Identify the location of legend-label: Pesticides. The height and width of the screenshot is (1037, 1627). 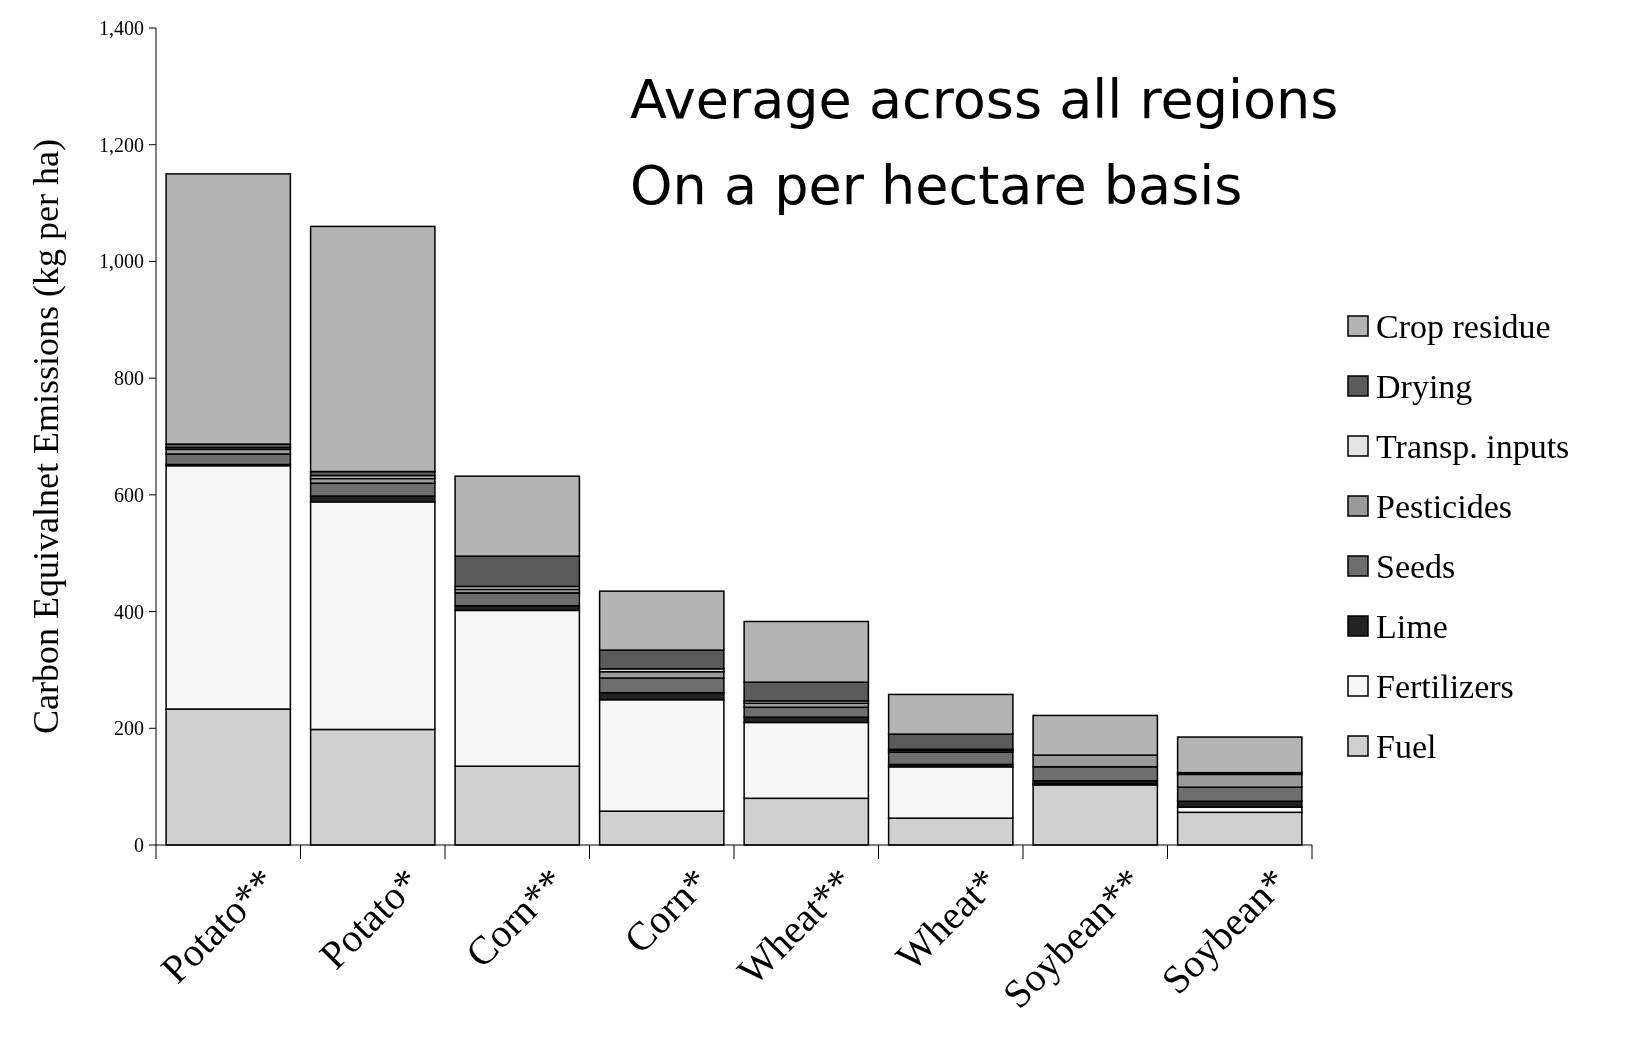
(1444, 506).